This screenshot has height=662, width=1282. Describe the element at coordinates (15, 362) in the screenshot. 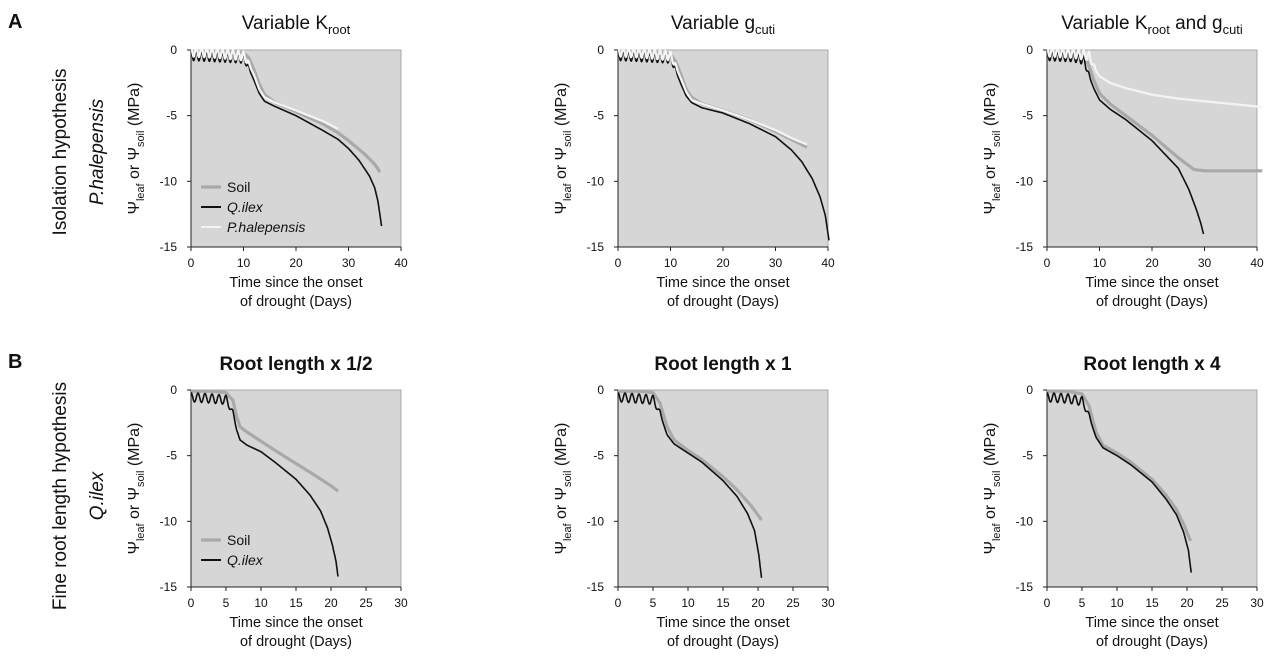

I see `panel-label-b: B` at that location.